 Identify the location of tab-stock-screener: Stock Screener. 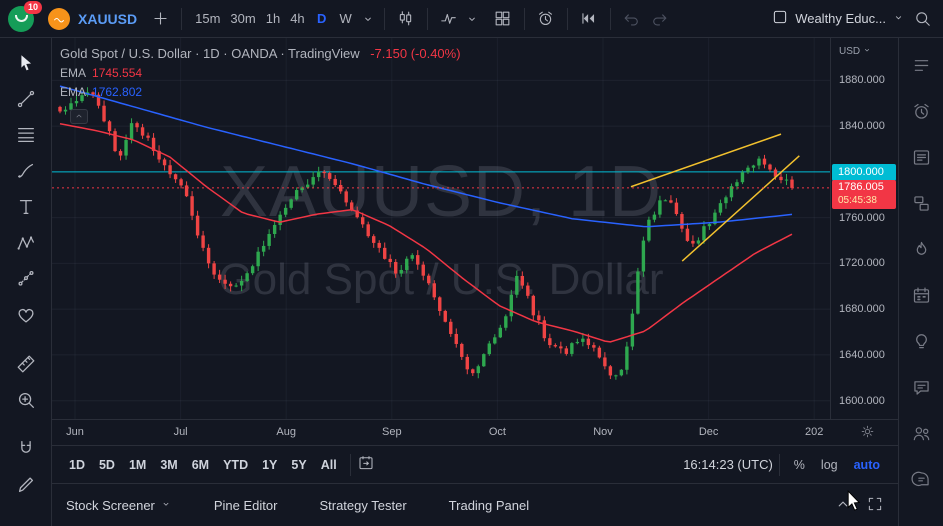
(119, 505).